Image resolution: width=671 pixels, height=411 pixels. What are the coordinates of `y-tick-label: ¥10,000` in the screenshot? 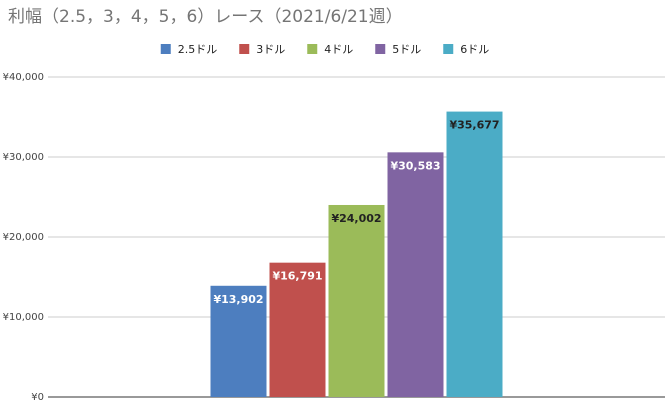 It's located at (23, 317).